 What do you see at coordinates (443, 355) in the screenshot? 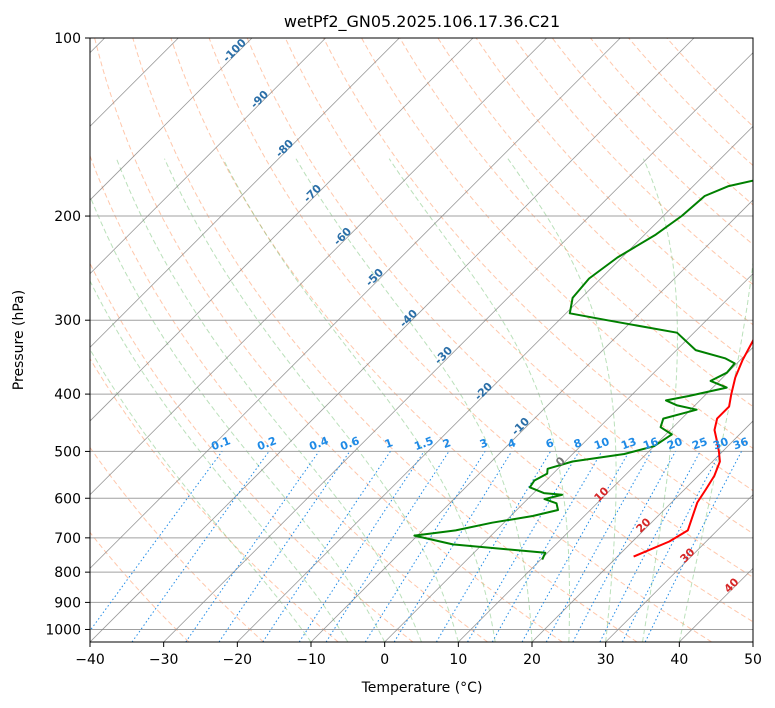
I see `isotherm-label: -30` at bounding box center [443, 355].